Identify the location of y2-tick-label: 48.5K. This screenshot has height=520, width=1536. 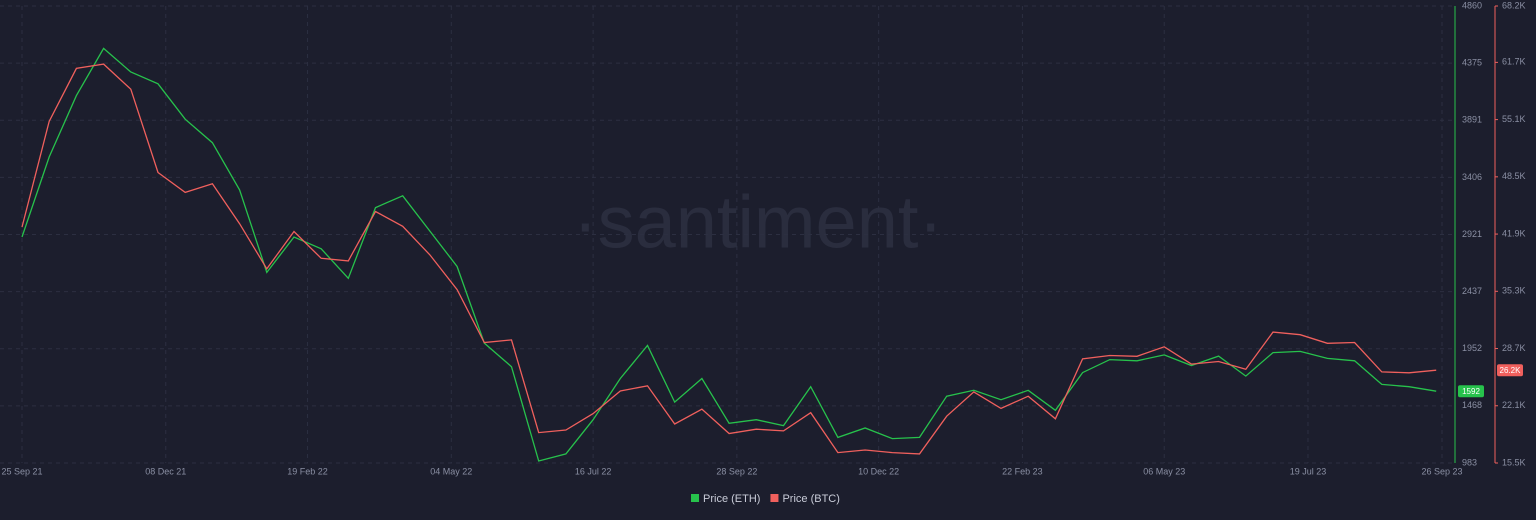
(1514, 176).